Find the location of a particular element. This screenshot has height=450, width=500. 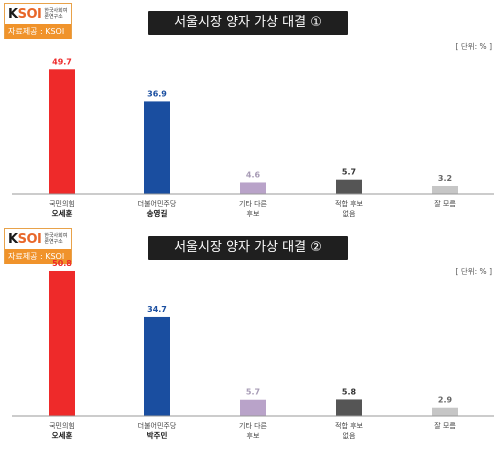

value-label: 3.2 is located at coordinates (445, 178).